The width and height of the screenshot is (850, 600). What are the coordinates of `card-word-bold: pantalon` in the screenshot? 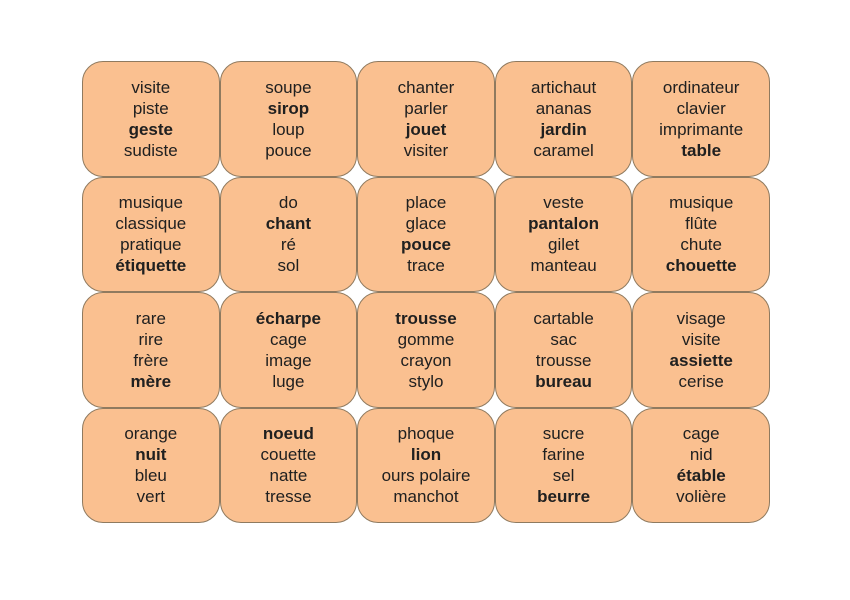 It's located at (564, 224).